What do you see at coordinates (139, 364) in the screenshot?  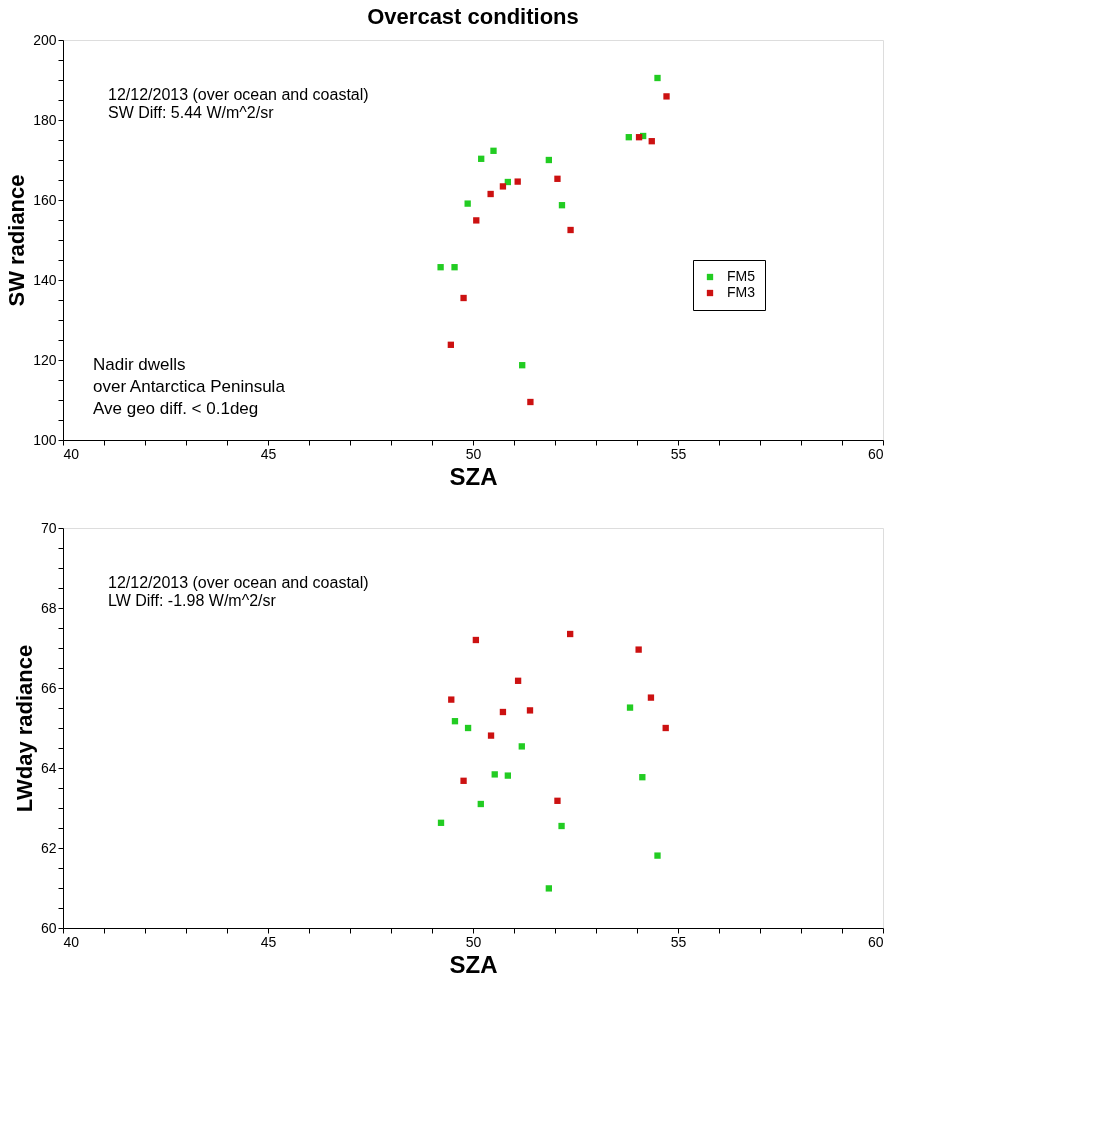 I see `annotation: Nadir dwells` at bounding box center [139, 364].